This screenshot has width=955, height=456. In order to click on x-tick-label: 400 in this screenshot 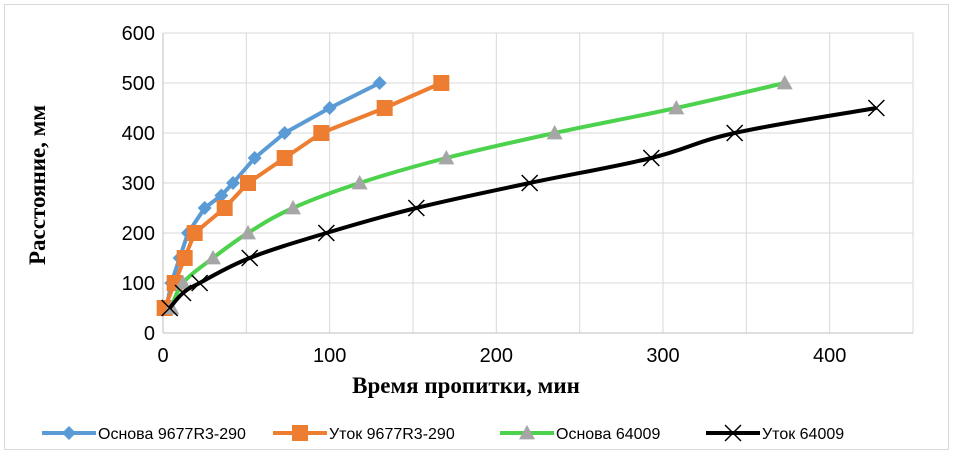, I will do `click(829, 356)`.